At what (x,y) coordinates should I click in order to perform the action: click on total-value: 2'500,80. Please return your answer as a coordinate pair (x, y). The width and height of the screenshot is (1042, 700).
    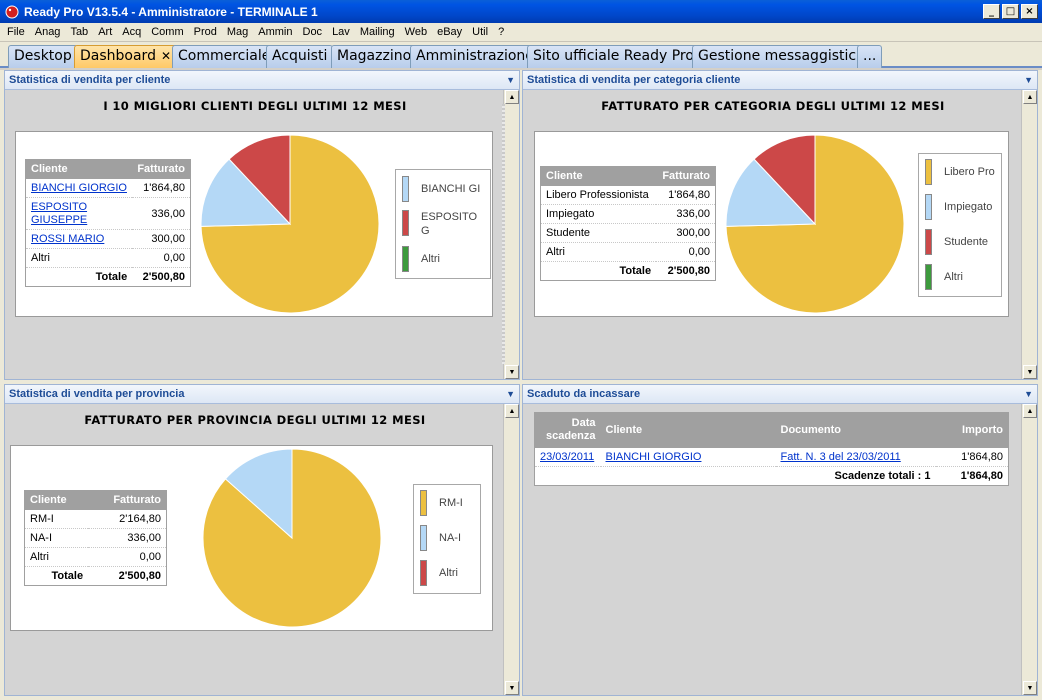
    Looking at the image, I should click on (686, 271).